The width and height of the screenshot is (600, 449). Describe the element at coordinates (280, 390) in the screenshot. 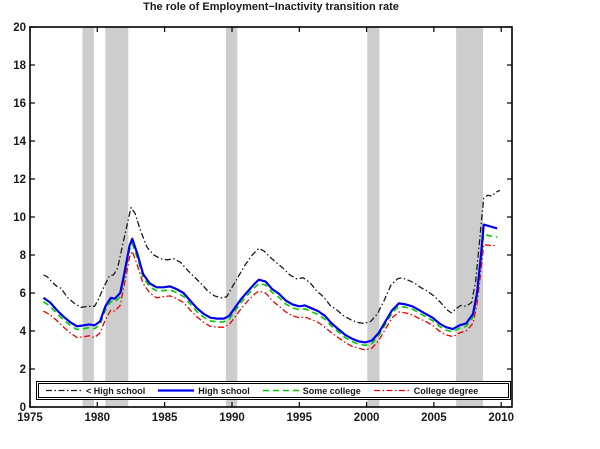

I see `legend-line-sample-some-college` at that location.